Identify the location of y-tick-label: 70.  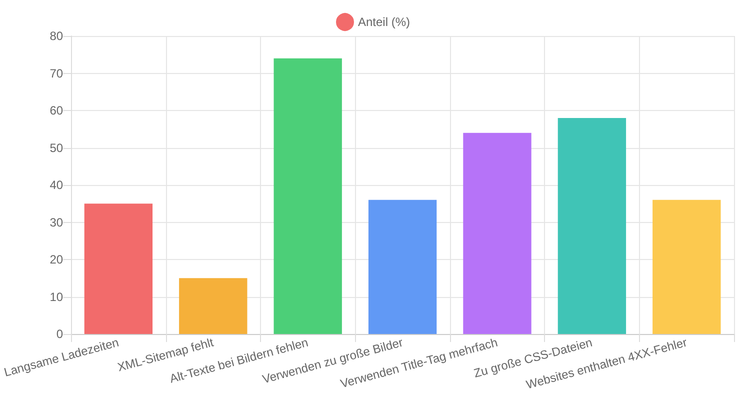
(57, 73).